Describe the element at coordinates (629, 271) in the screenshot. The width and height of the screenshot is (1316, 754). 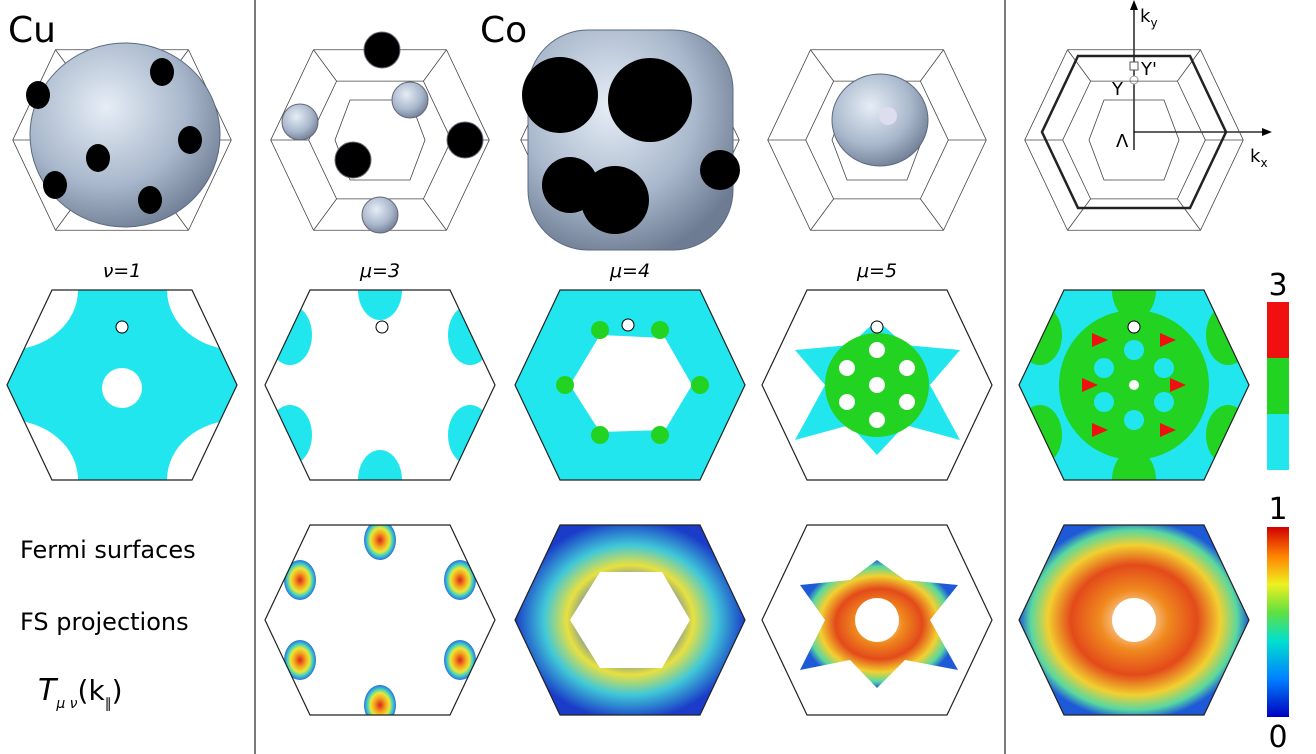
I see `projection-label: μ=4` at that location.